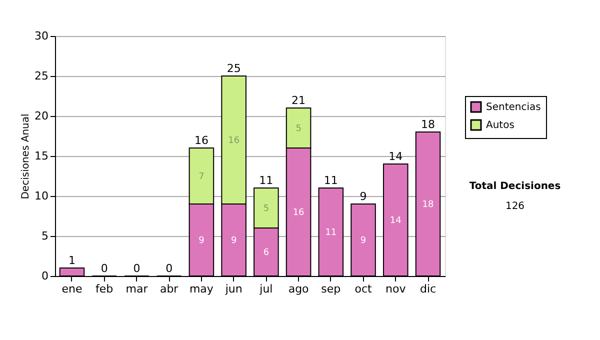 This screenshot has height=340, width=600. I want to click on total-label: 25, so click(233, 68).